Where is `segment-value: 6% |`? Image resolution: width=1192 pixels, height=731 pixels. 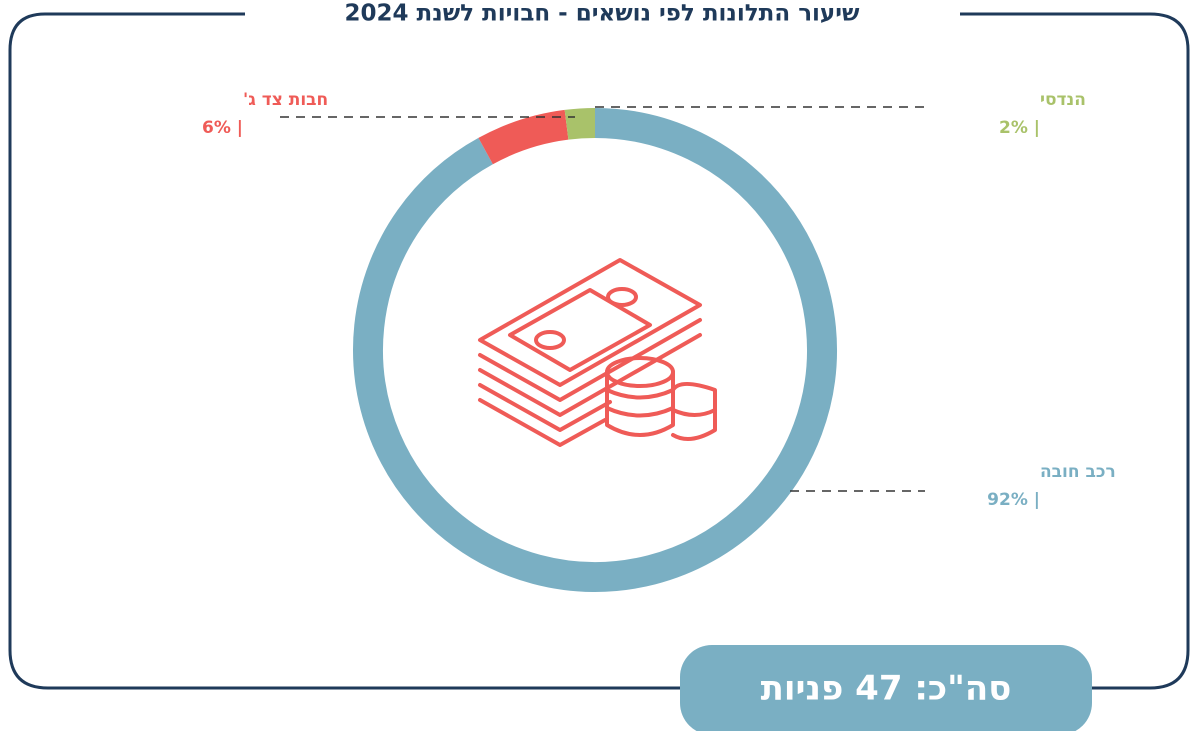 segment-value: 6% | is located at coordinates (222, 128).